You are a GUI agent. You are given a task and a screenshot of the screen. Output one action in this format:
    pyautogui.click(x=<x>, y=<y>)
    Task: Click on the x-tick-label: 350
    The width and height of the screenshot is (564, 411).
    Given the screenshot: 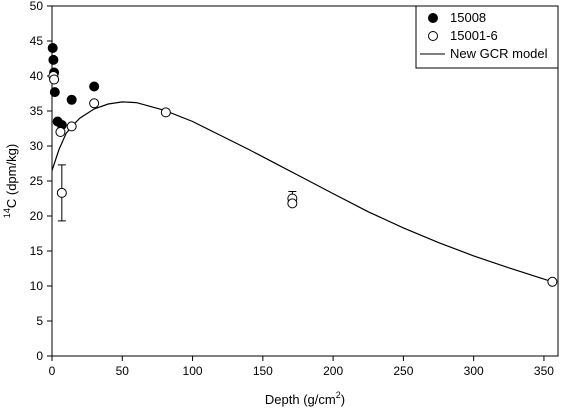 What is the action you would take?
    pyautogui.click(x=544, y=371)
    